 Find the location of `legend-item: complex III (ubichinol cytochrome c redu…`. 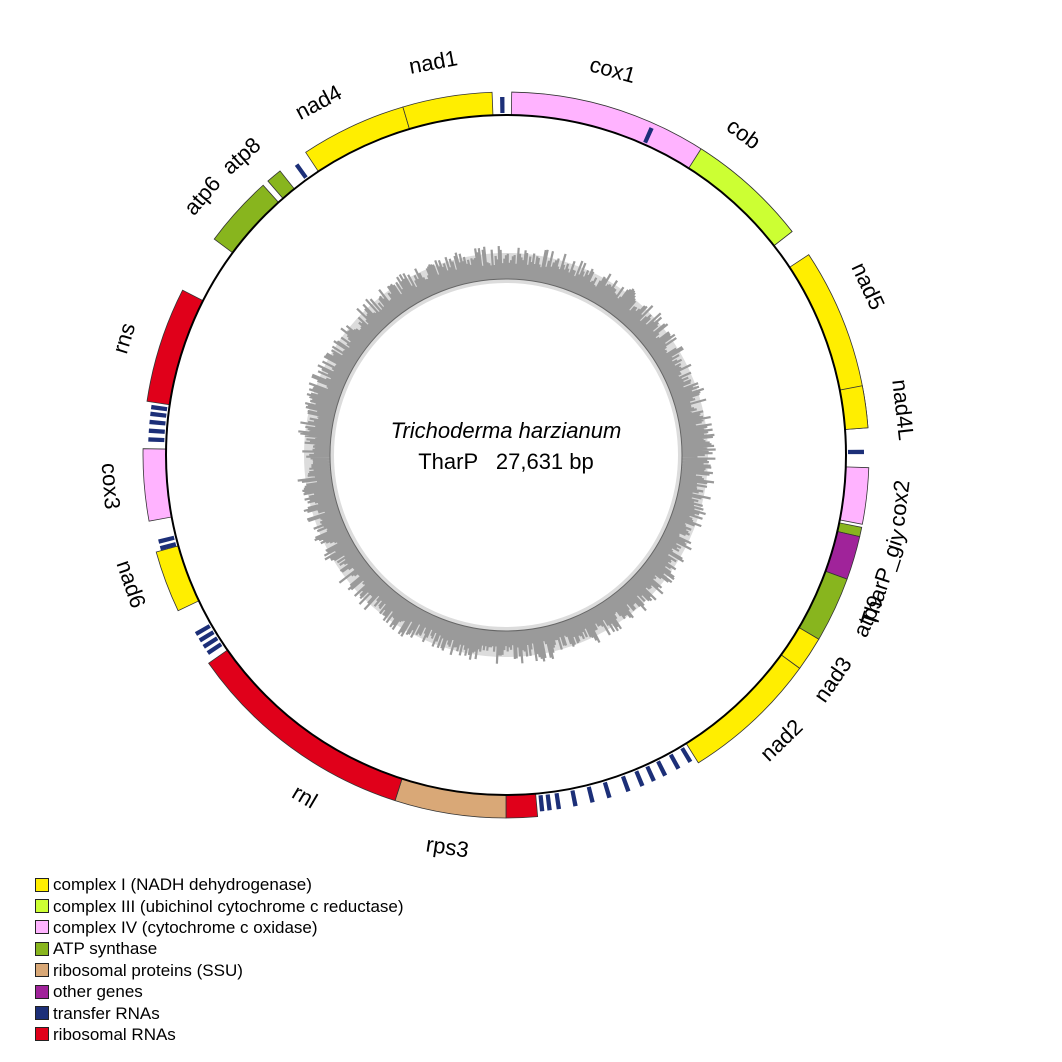

legend-item: complex III (ubichinol cytochrome c redu… is located at coordinates (335, 905).